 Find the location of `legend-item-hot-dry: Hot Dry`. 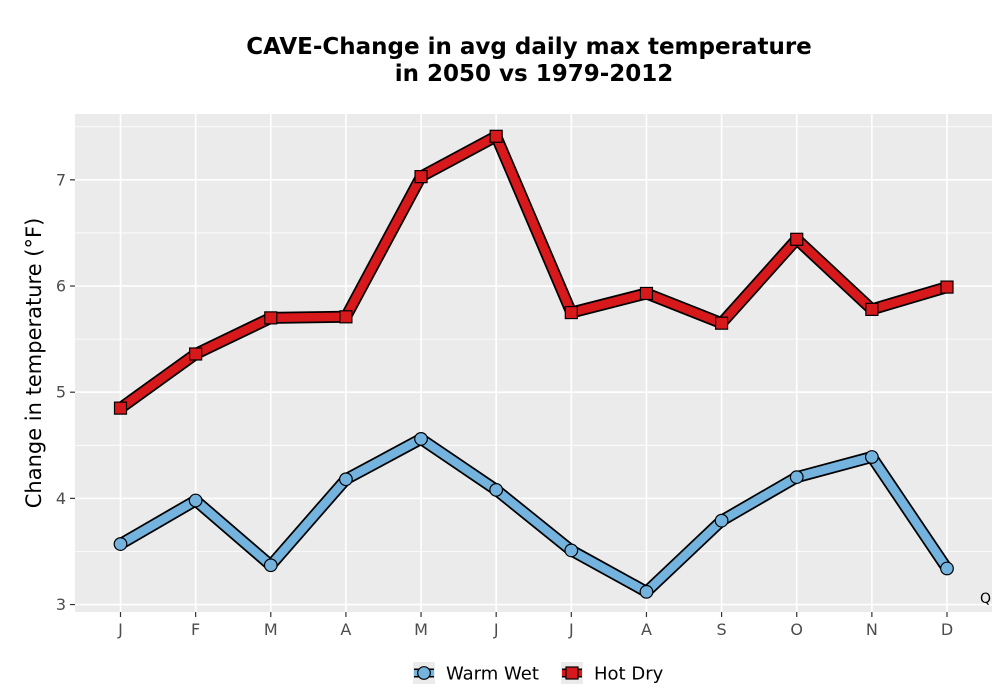

legend-item-hot-dry: Hot Dry is located at coordinates (612, 673).